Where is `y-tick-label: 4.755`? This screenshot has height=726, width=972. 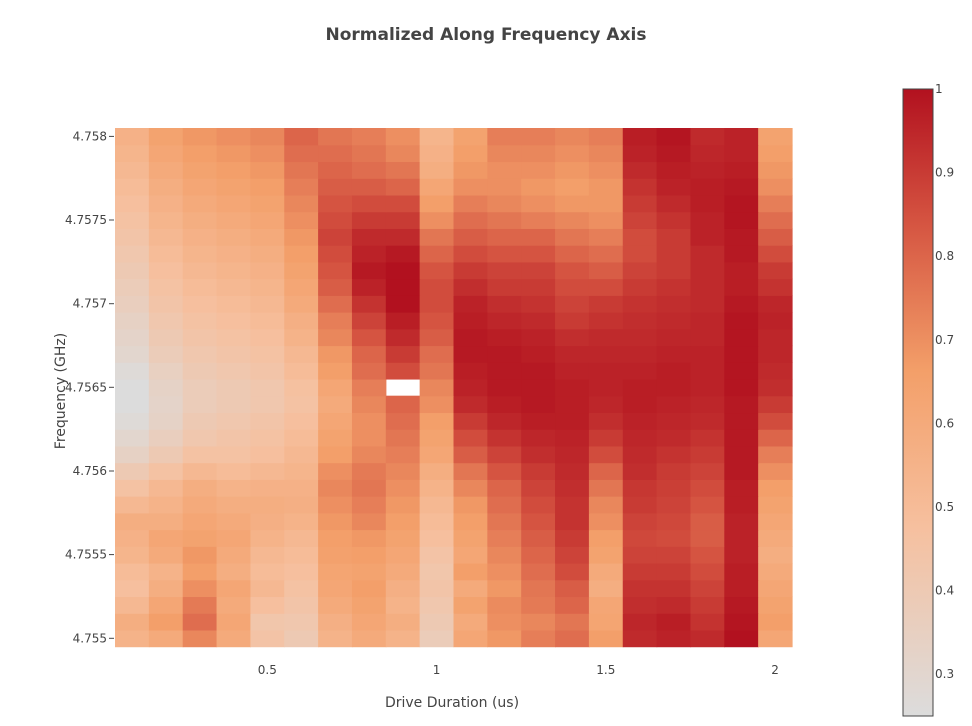
y-tick-label: 4.755 is located at coordinates (90, 638).